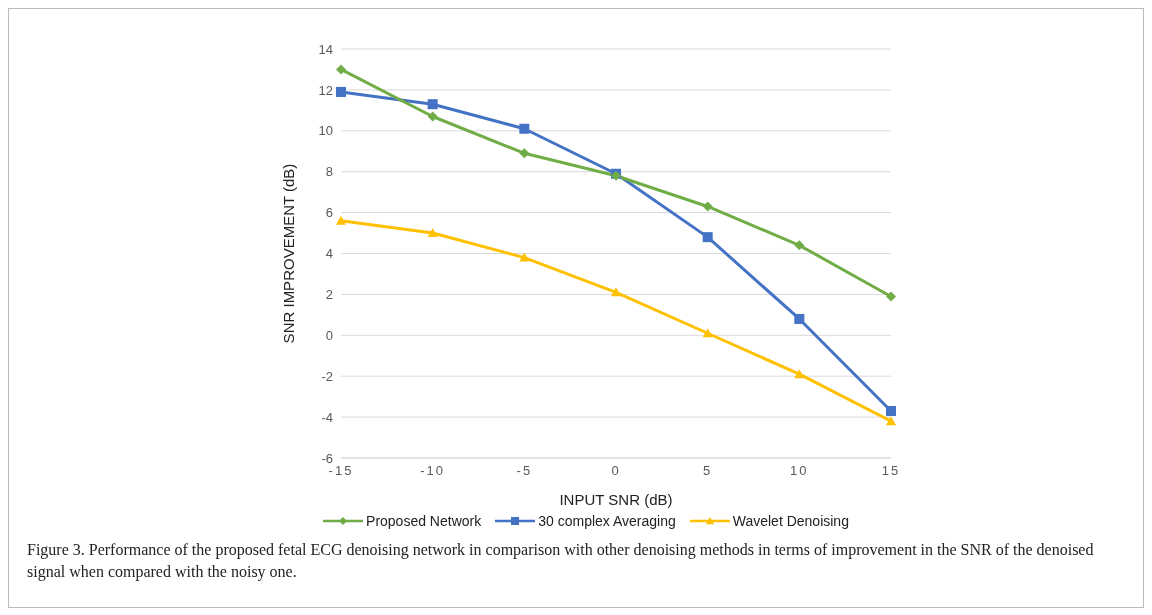 Image resolution: width=1152 pixels, height=615 pixels. Describe the element at coordinates (329, 172) in the screenshot. I see `y-tick-label: 8` at that location.